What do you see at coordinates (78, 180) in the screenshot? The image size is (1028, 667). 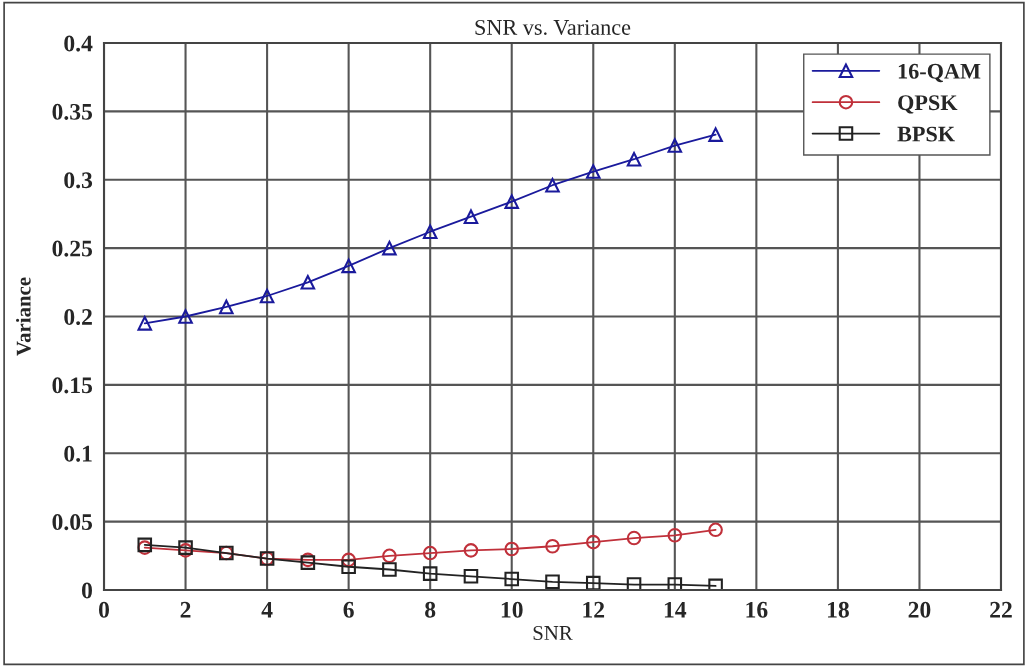 I see `y-tick-label: 0.3` at bounding box center [78, 180].